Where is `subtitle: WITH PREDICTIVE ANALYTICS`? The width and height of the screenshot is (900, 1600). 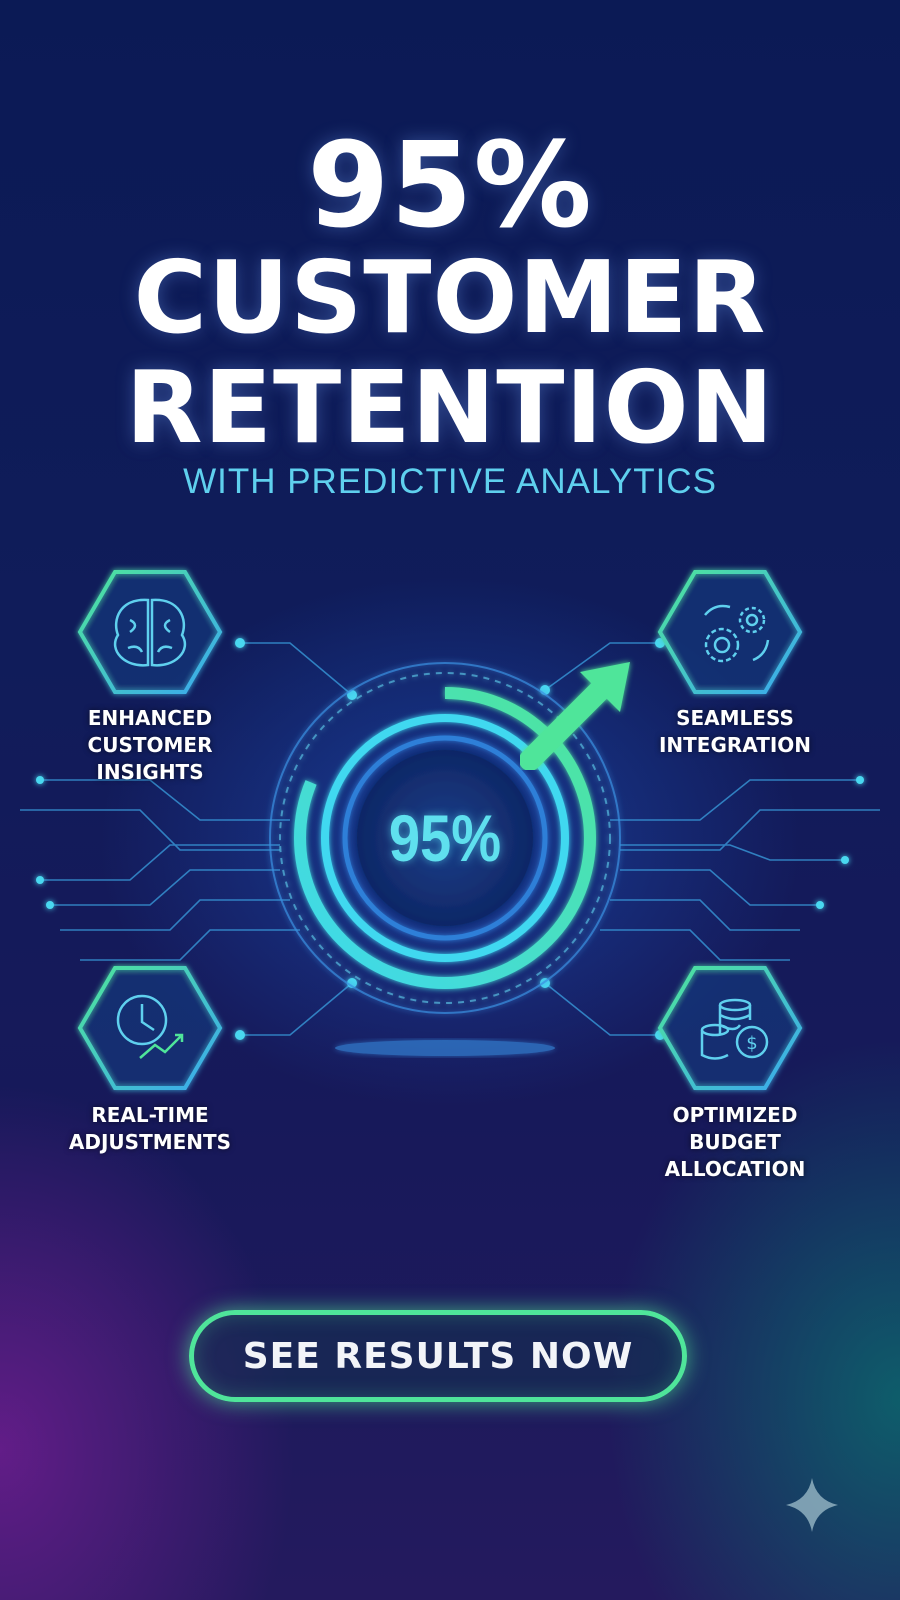 subtitle: WITH PREDICTIVE ANALYTICS is located at coordinates (450, 481).